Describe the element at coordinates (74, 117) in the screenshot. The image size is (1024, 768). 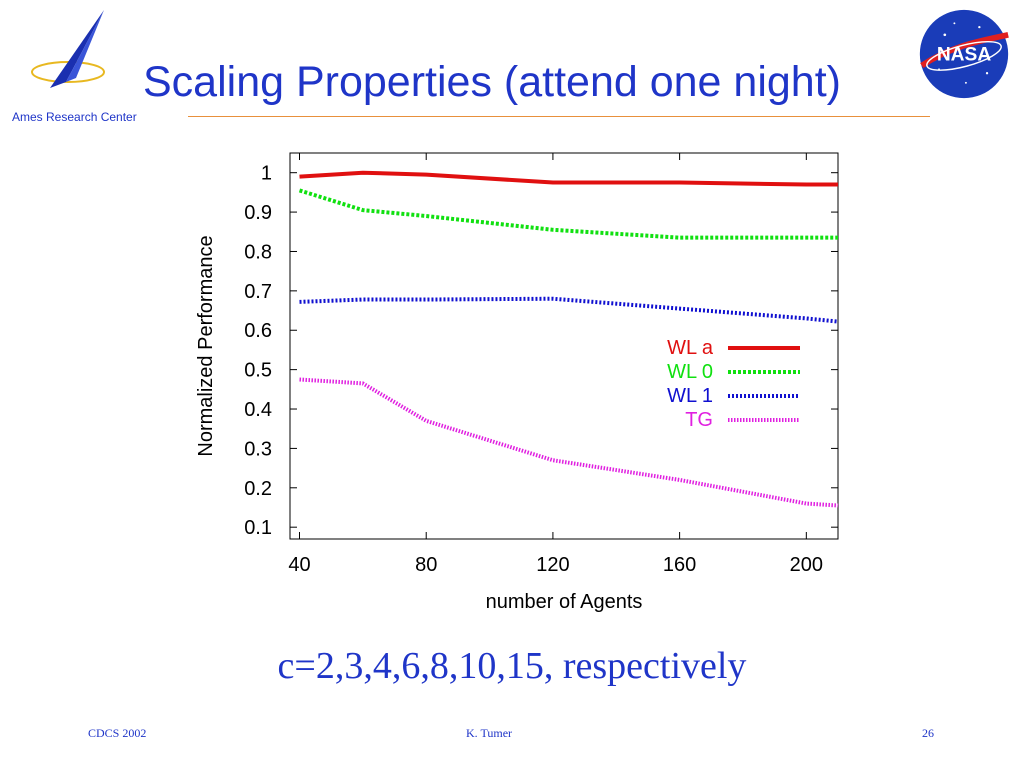
I see `org-name: Ames Research Center` at that location.